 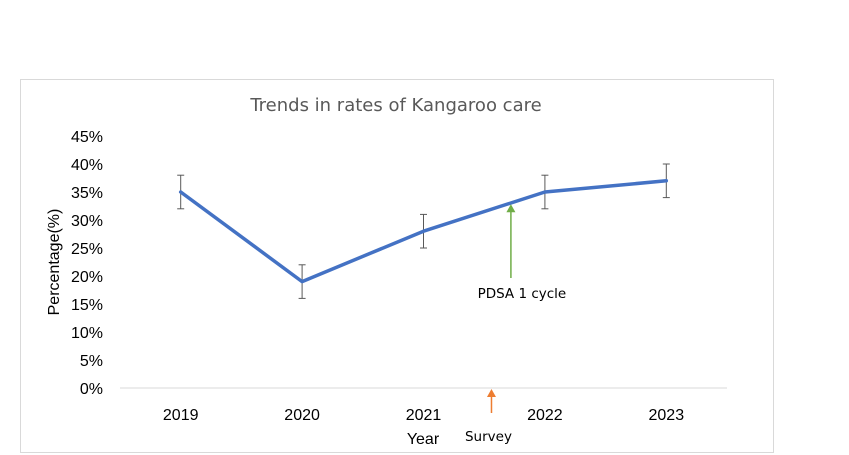 I want to click on x-tick-label: 2021, so click(x=424, y=415).